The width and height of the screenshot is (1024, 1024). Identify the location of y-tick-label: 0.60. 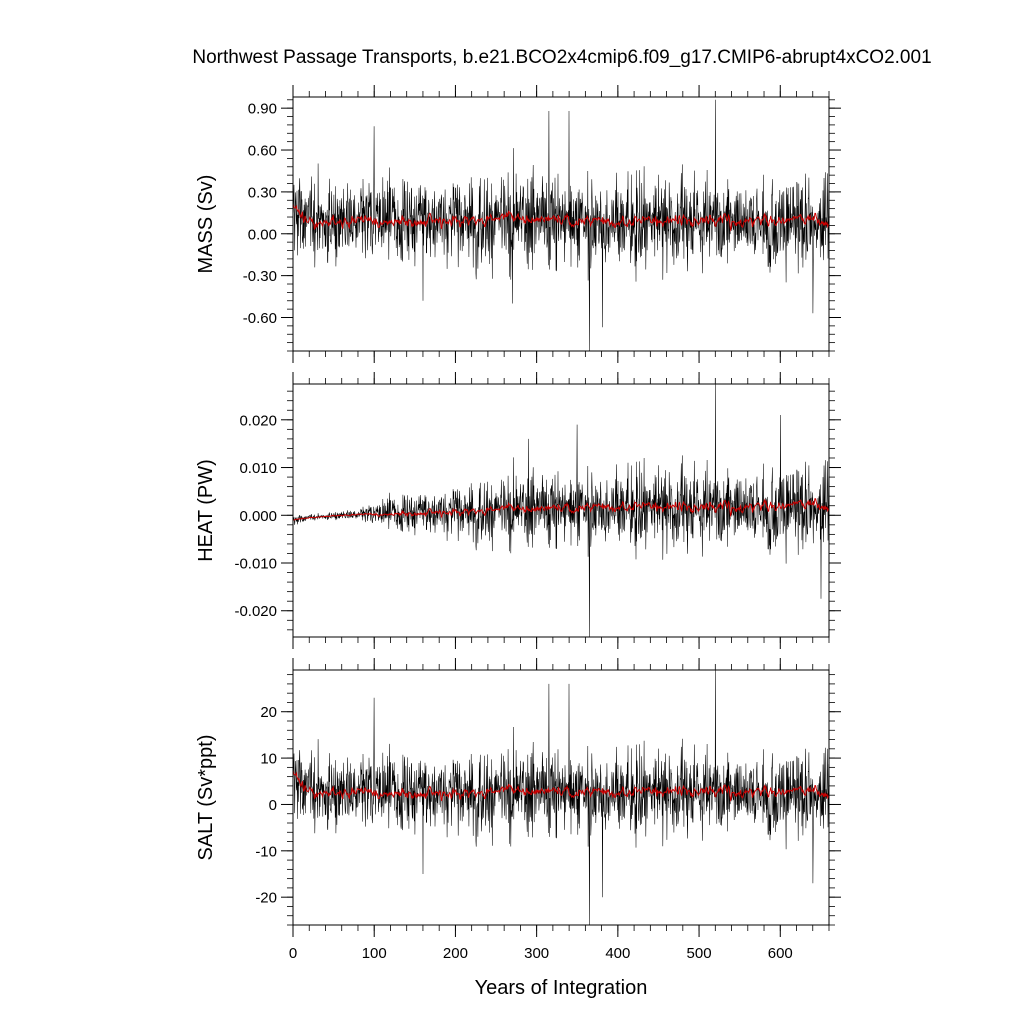
(262, 151).